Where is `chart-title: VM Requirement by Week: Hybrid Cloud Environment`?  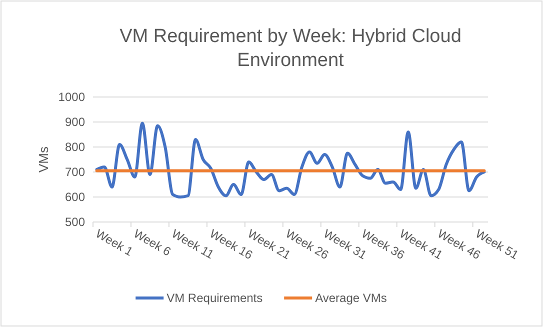 chart-title: VM Requirement by Week: Hybrid Cloud Environment is located at coordinates (291, 48).